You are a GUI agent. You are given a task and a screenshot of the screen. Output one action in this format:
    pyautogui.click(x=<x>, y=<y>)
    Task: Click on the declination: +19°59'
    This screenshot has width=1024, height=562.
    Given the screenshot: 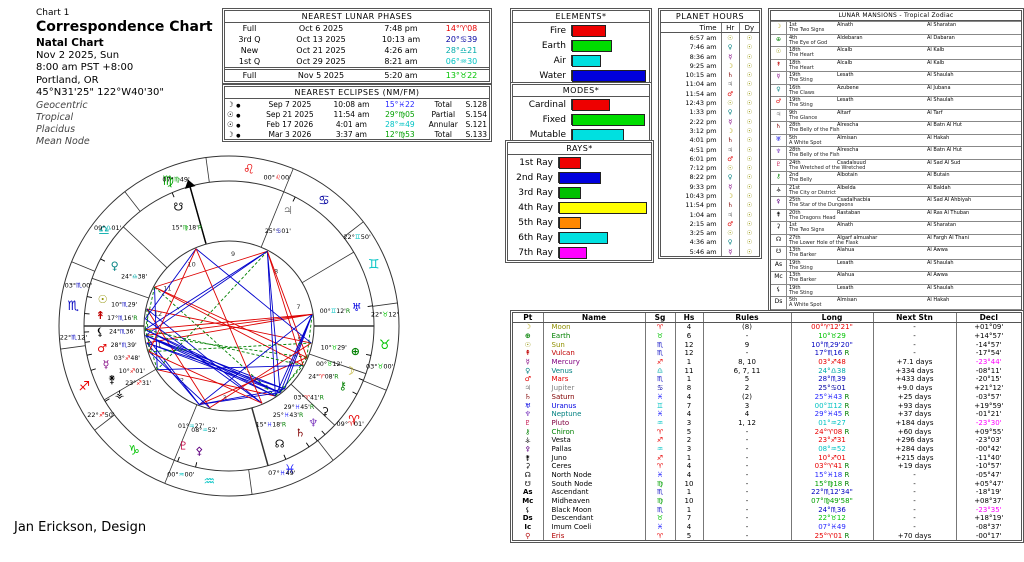 What is the action you would take?
    pyautogui.click(x=989, y=405)
    